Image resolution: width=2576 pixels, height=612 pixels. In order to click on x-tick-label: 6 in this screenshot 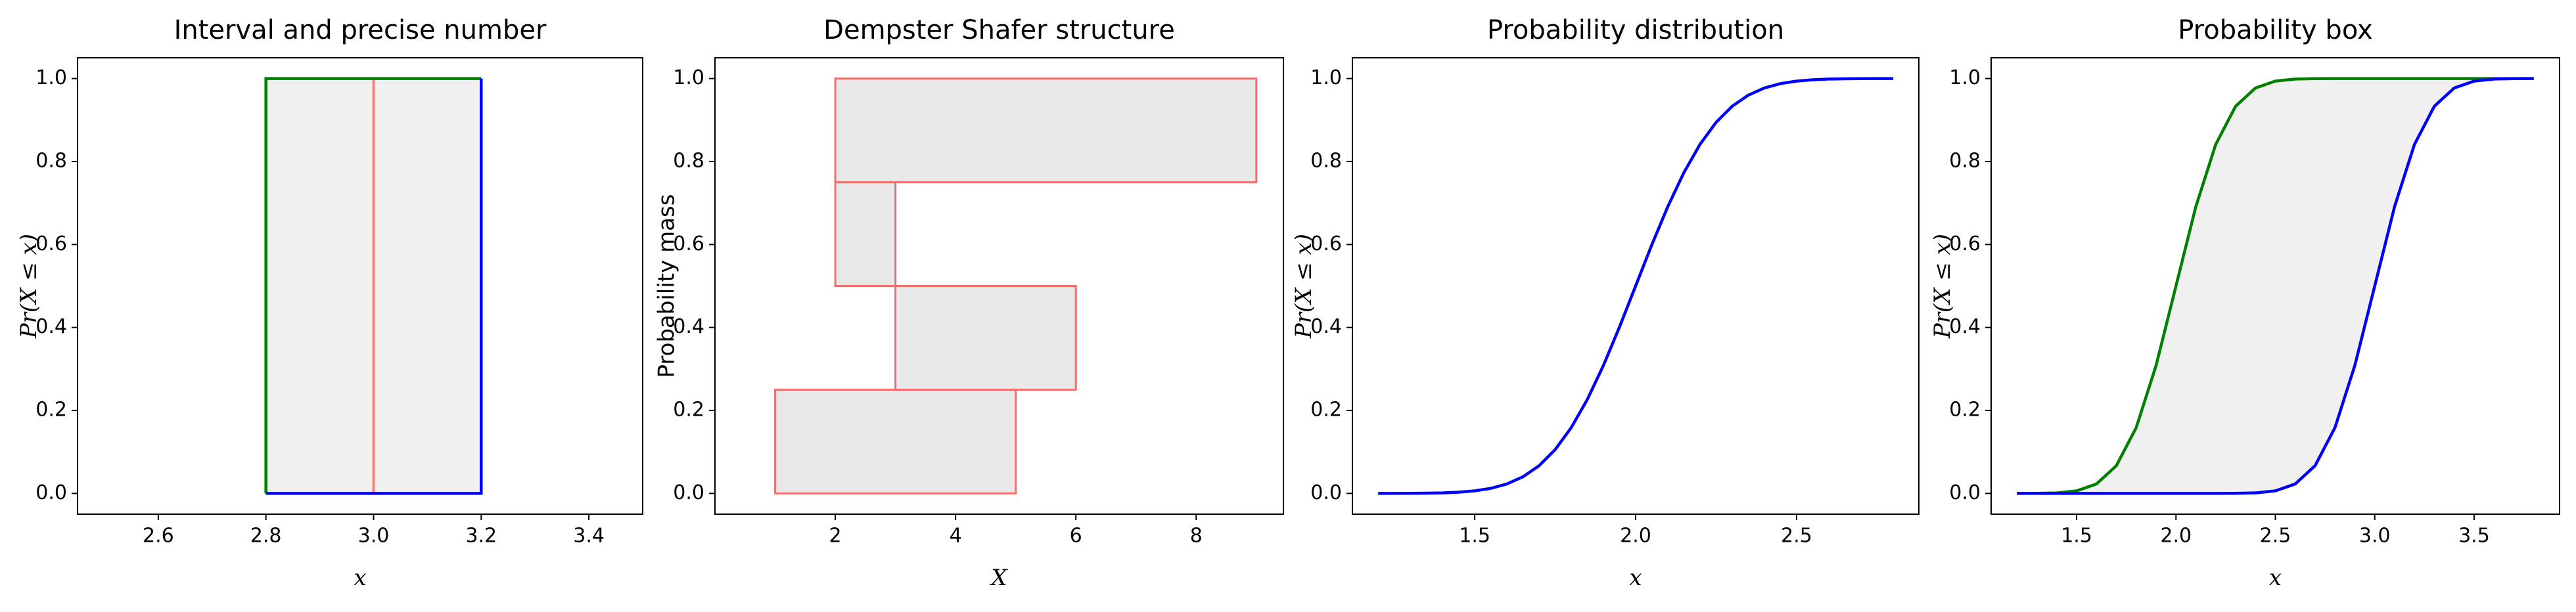, I will do `click(1076, 536)`.